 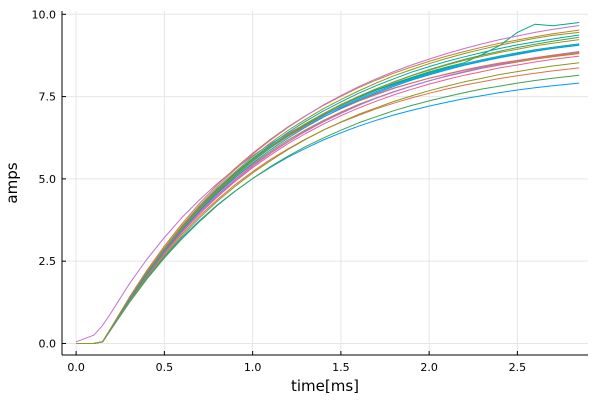 I want to click on y-tick-label: 2.5, so click(x=48, y=261).